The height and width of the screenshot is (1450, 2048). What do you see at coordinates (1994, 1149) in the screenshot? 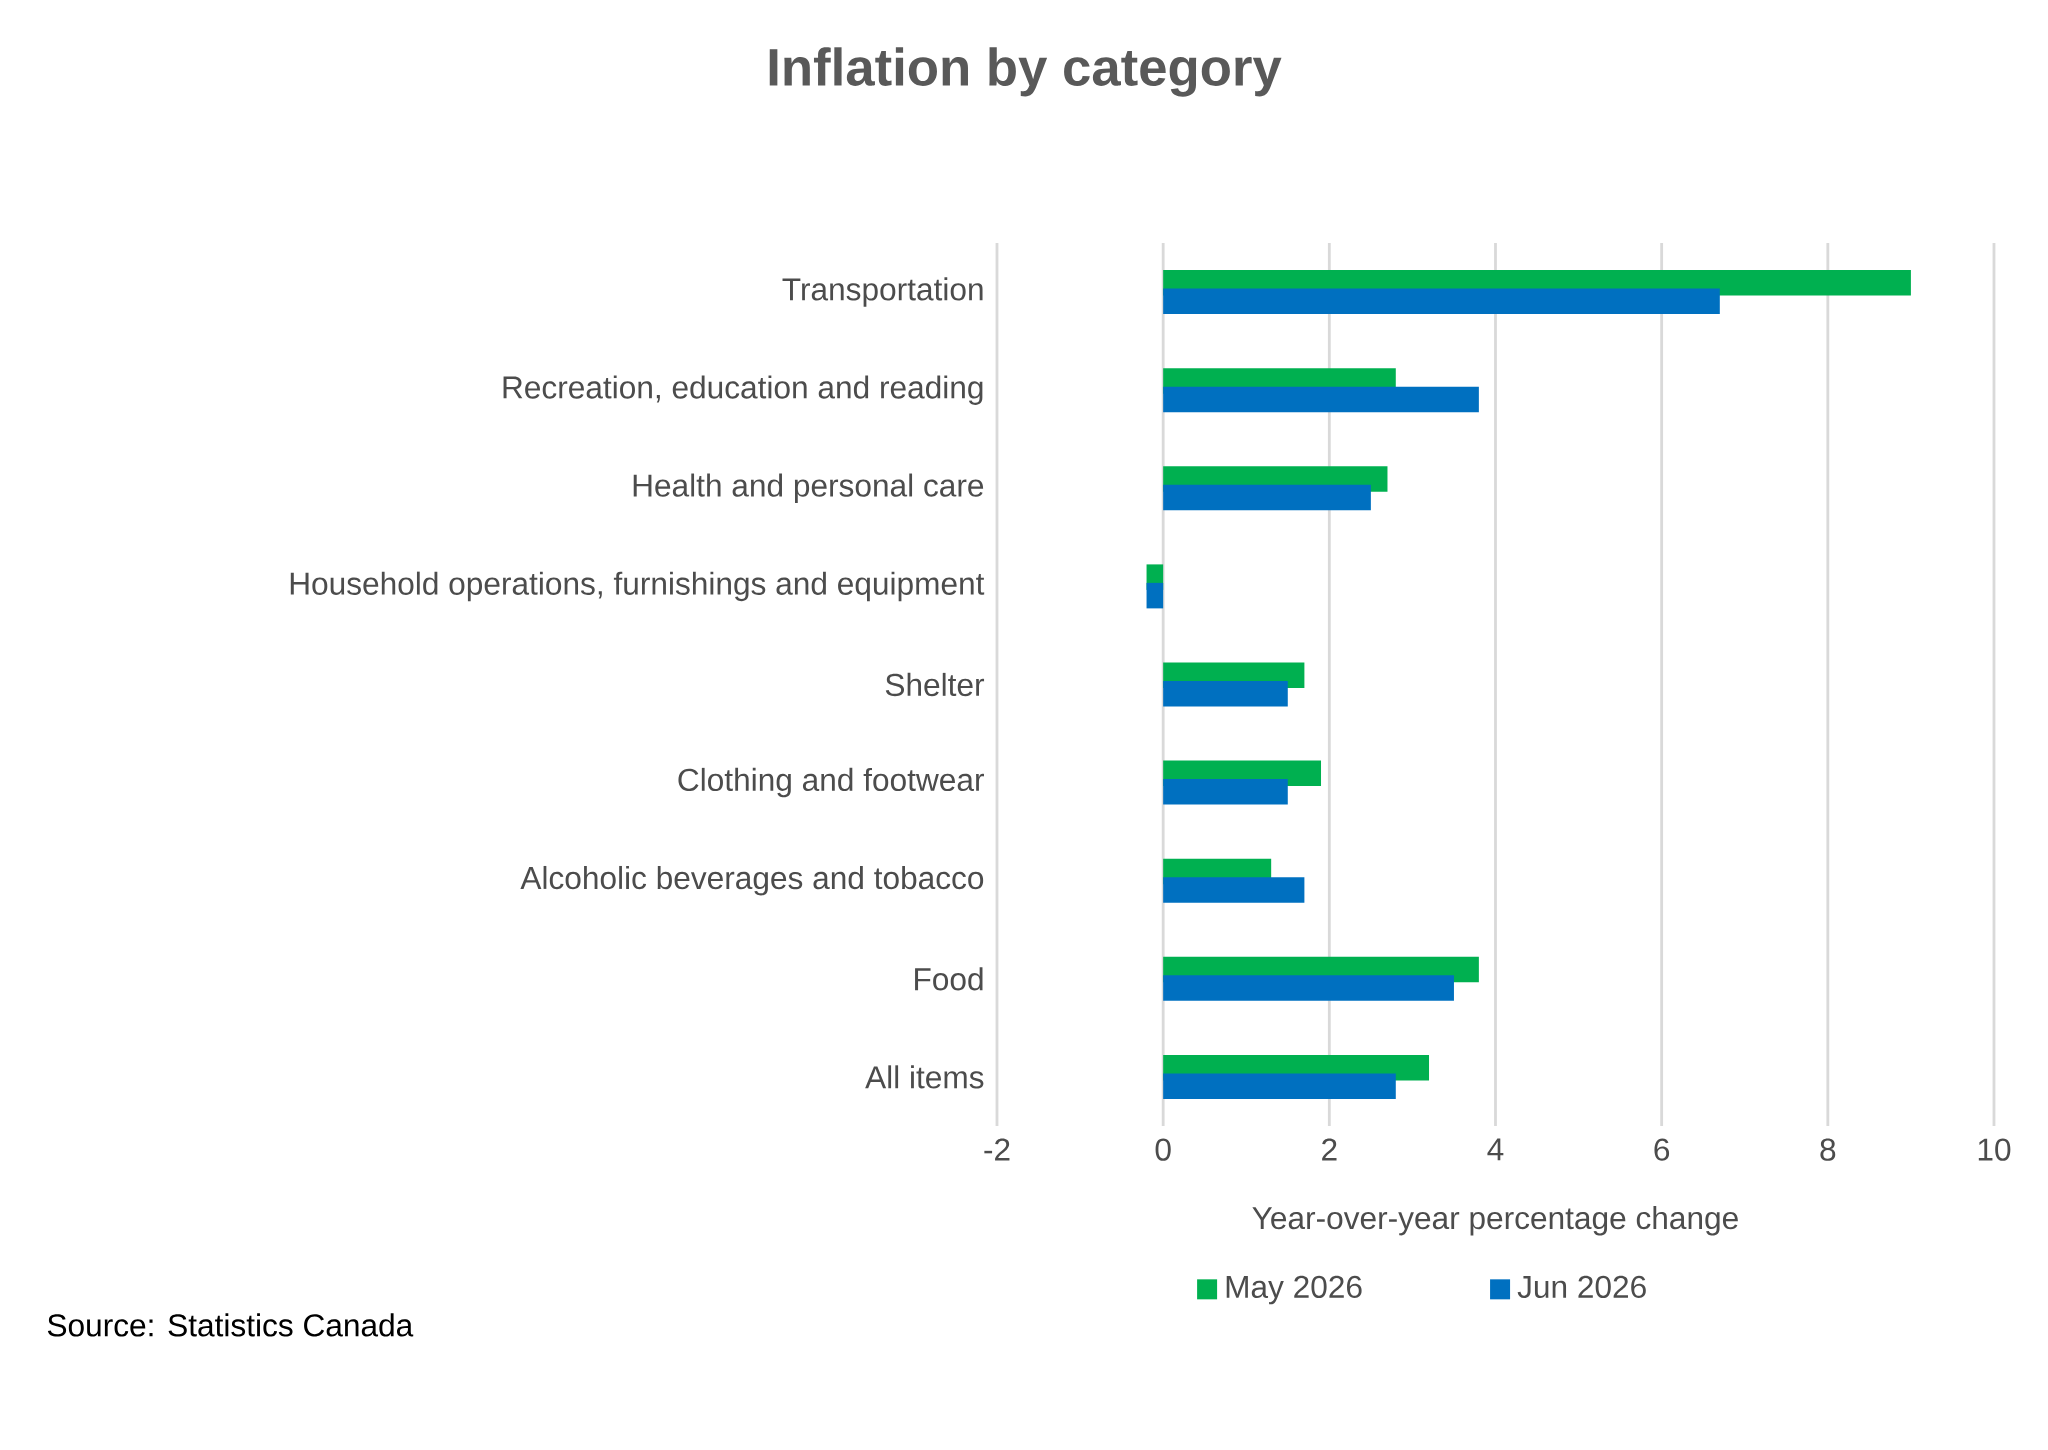
I see `x-tick-label: 10` at bounding box center [1994, 1149].